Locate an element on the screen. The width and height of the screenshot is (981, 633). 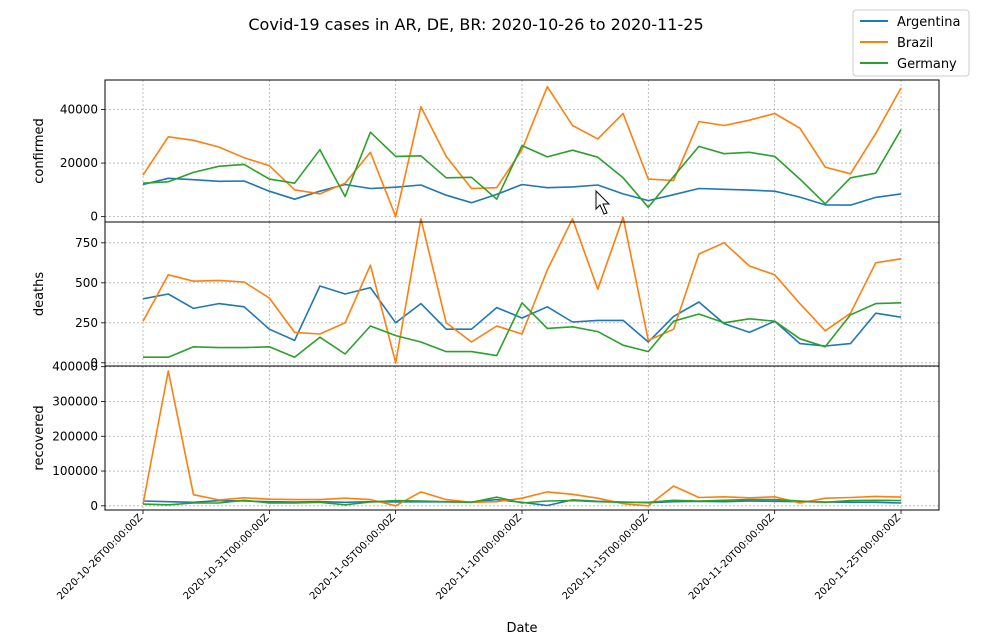
y-axis-label-confirmed: confirmed is located at coordinates (39, 151).